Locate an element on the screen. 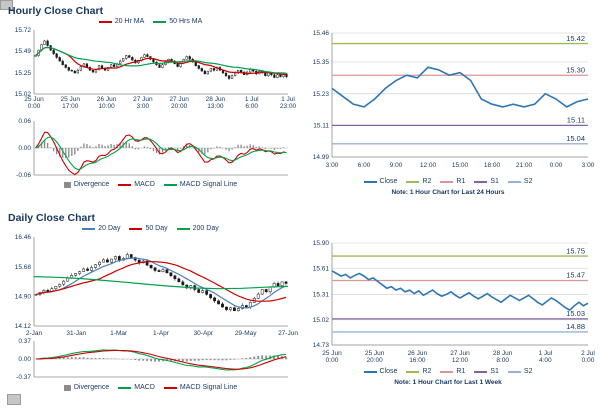  svg-text: 14.12 is located at coordinates (23, 326).